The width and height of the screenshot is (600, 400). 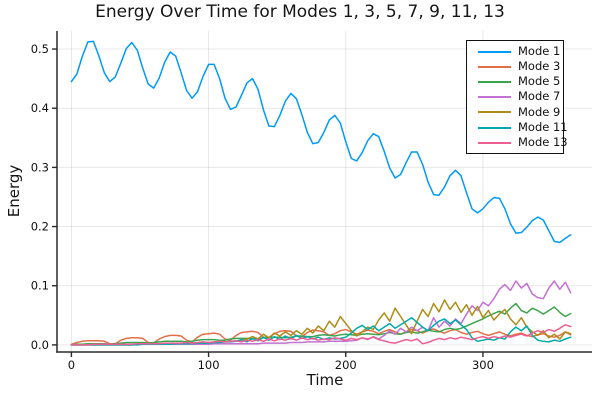 I want to click on y-tick-label: 0.5, so click(x=40, y=49).